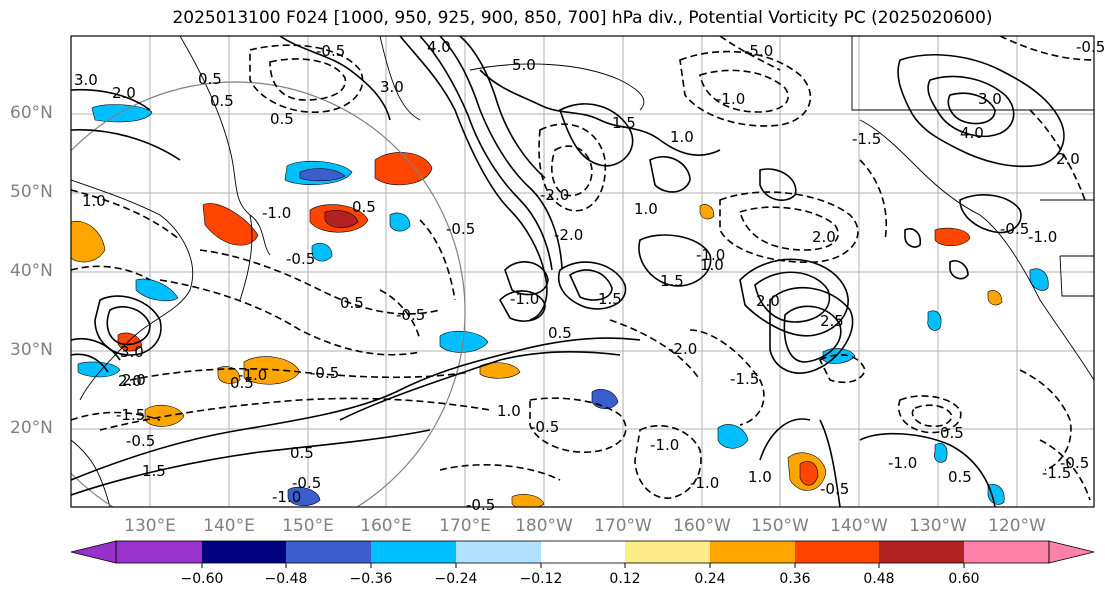 The image size is (1105, 601). Describe the element at coordinates (322, 175) in the screenshot. I see `patch-negative-core` at that location.